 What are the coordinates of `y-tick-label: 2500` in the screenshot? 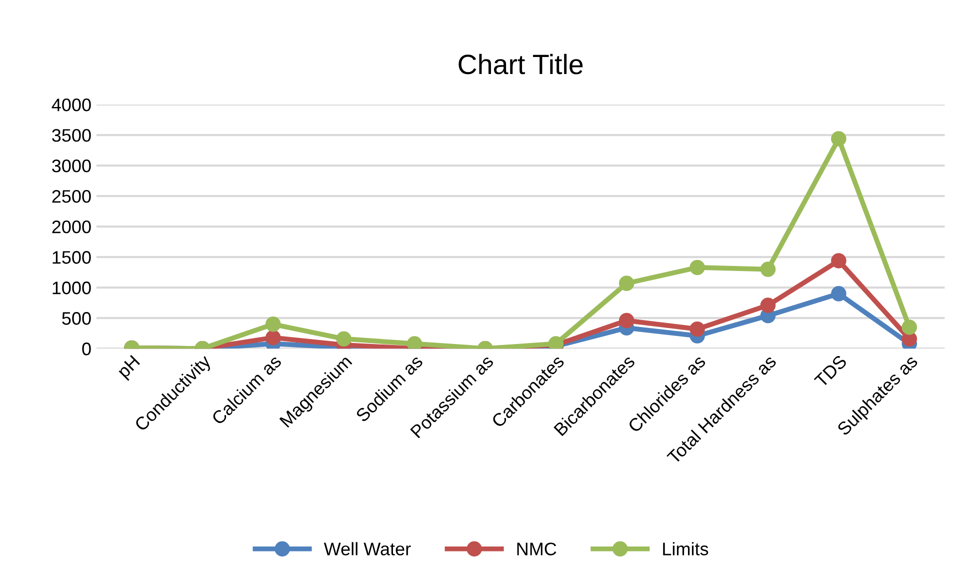 It's located at (71, 196).